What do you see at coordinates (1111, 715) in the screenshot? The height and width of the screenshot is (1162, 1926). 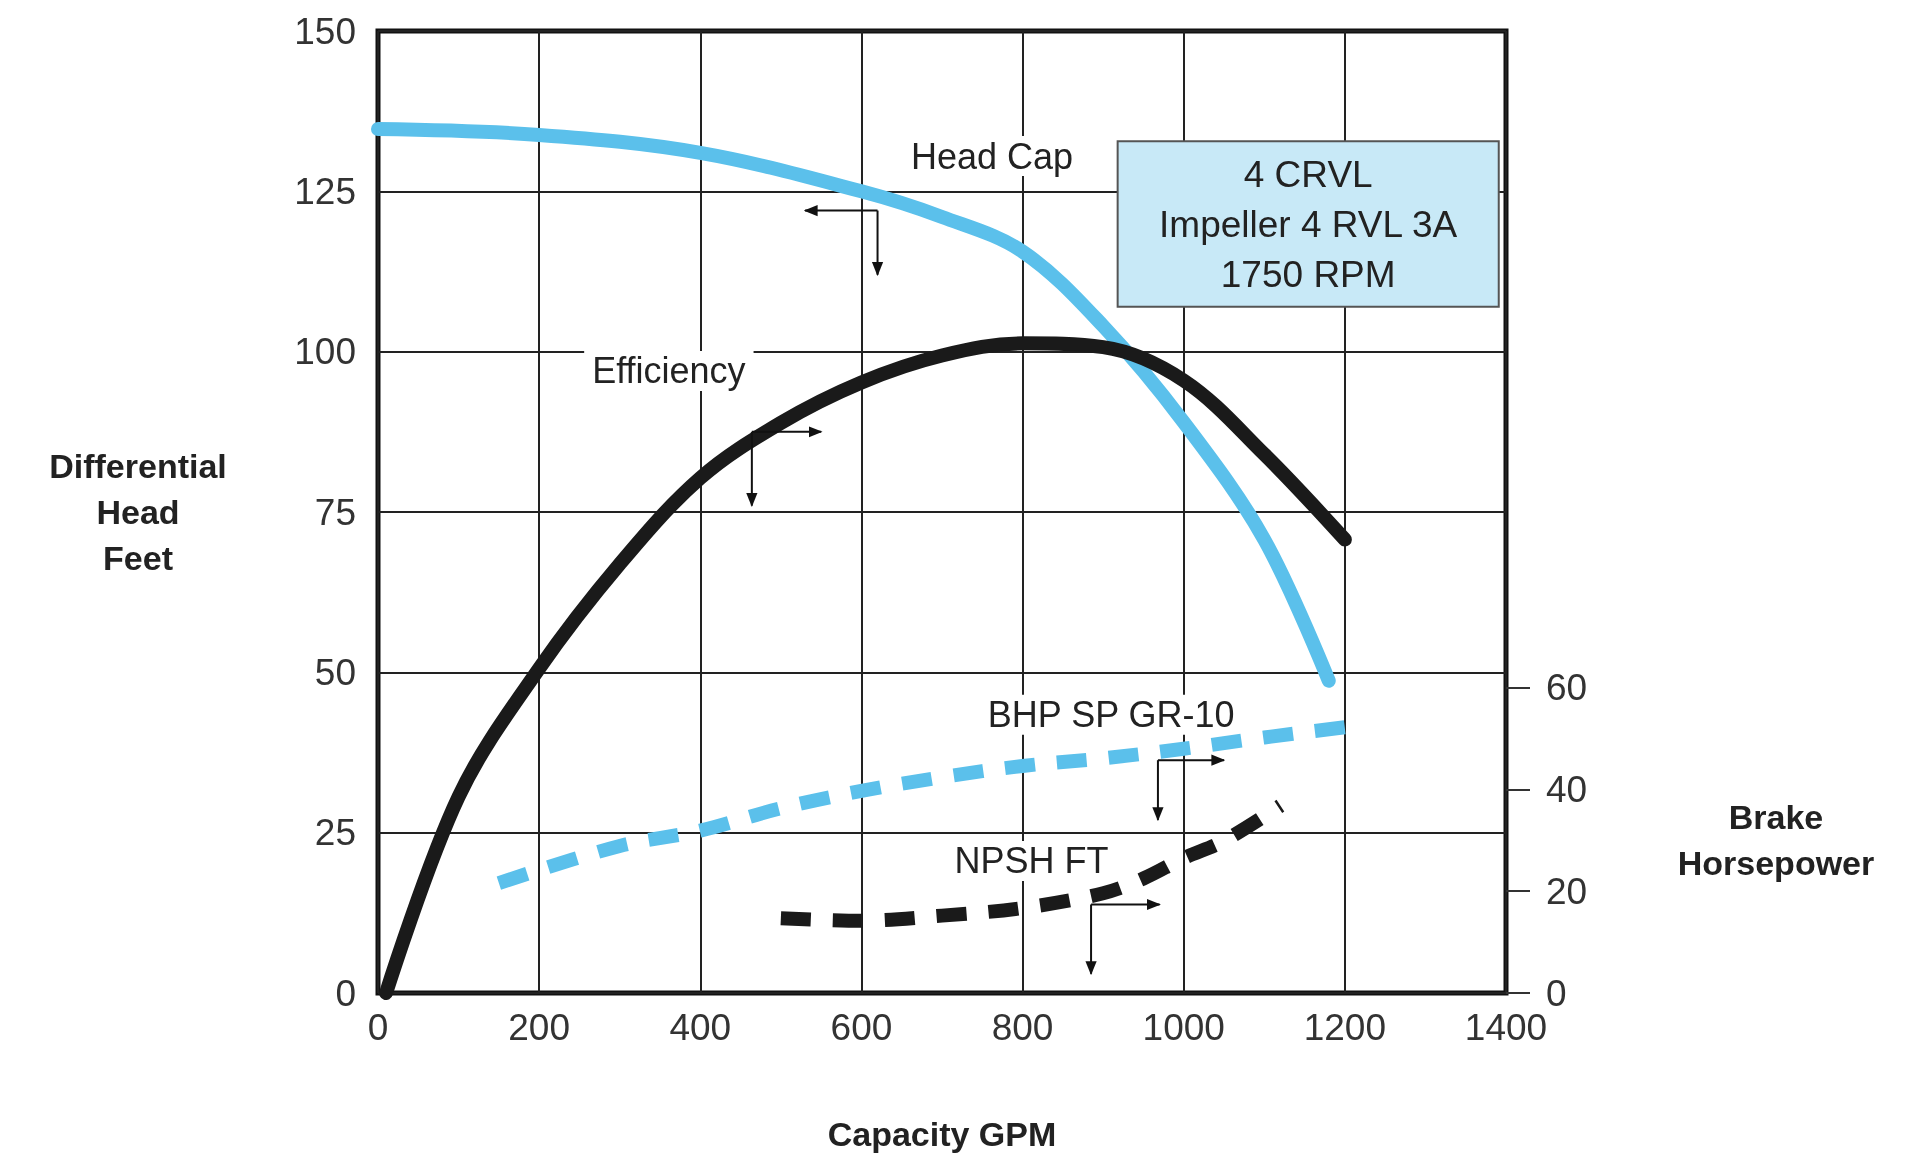 I see `series-label: BHP SP GR-10` at bounding box center [1111, 715].